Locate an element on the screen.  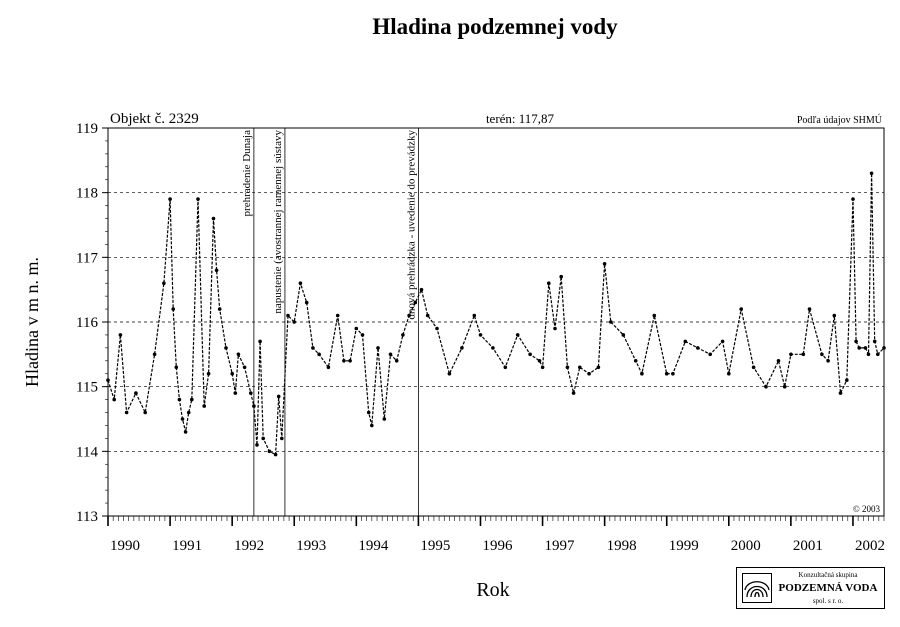
logo-line-1: Konzultačná skupina is located at coordinates (828, 575).